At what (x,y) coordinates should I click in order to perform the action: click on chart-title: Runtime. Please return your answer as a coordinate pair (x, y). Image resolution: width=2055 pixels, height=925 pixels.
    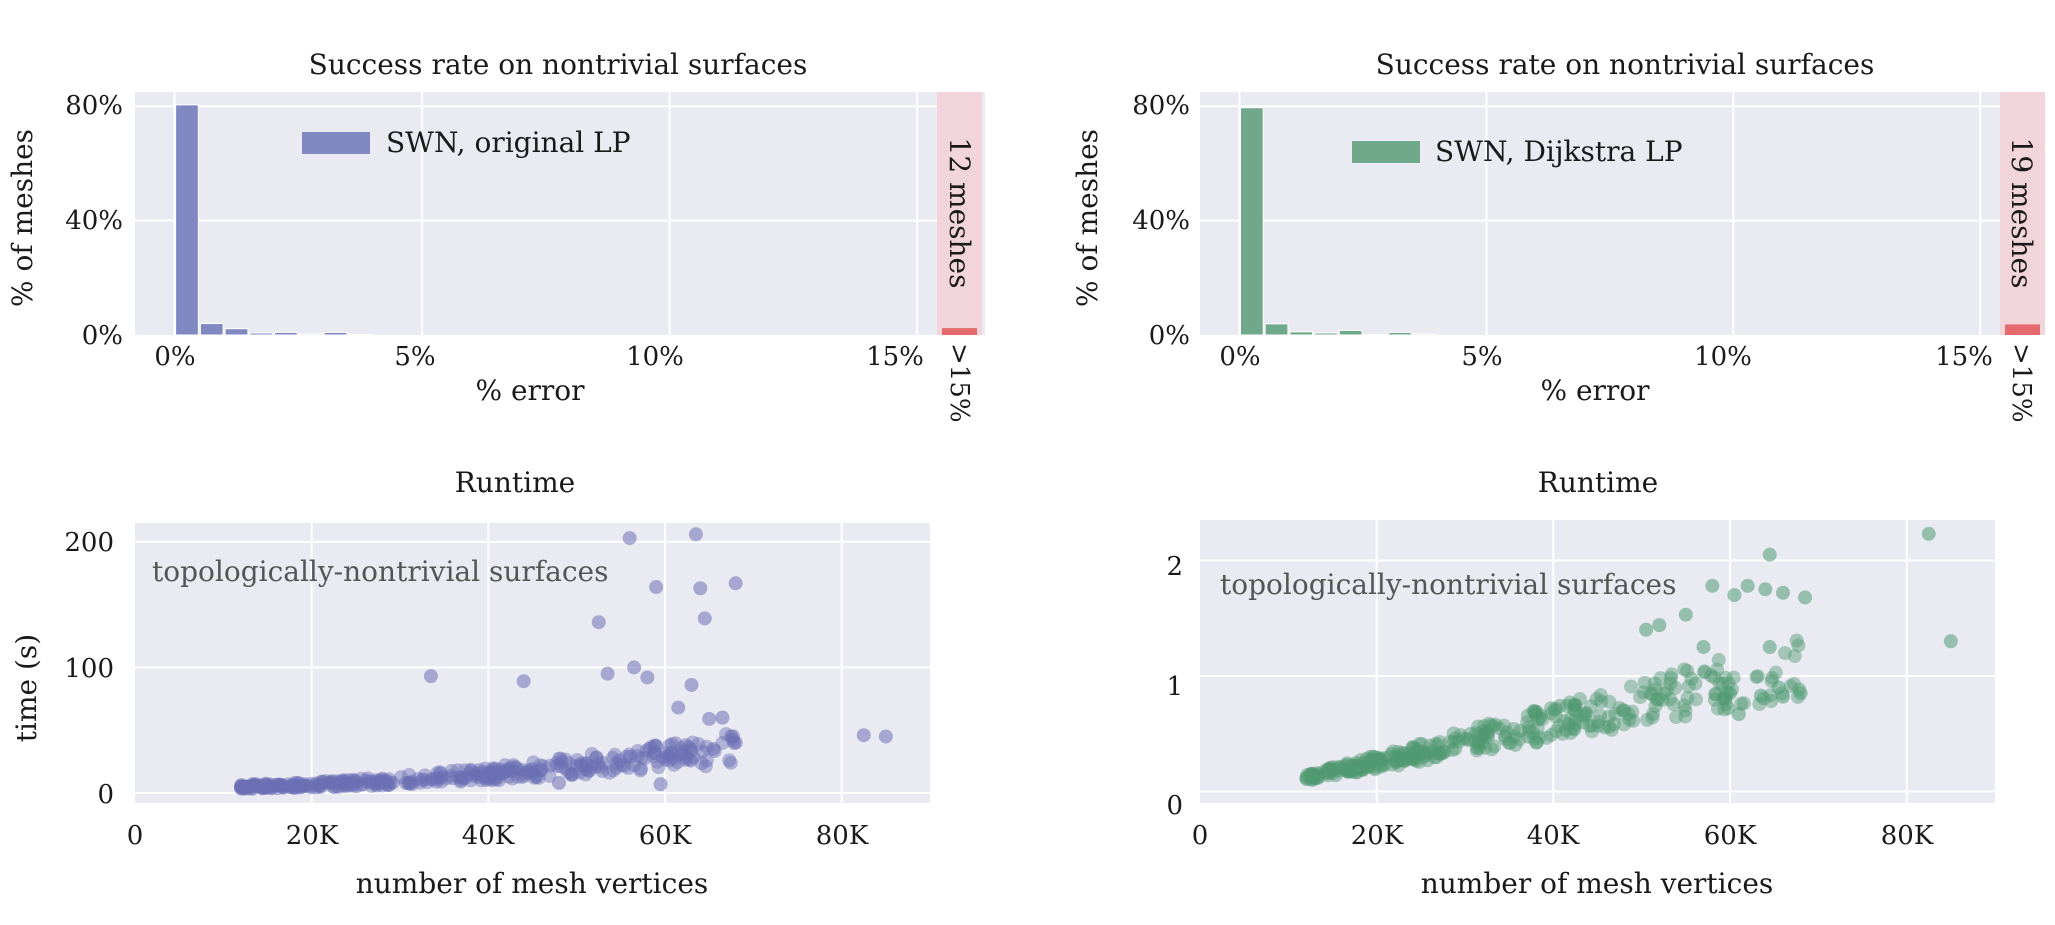
    Looking at the image, I should click on (1598, 482).